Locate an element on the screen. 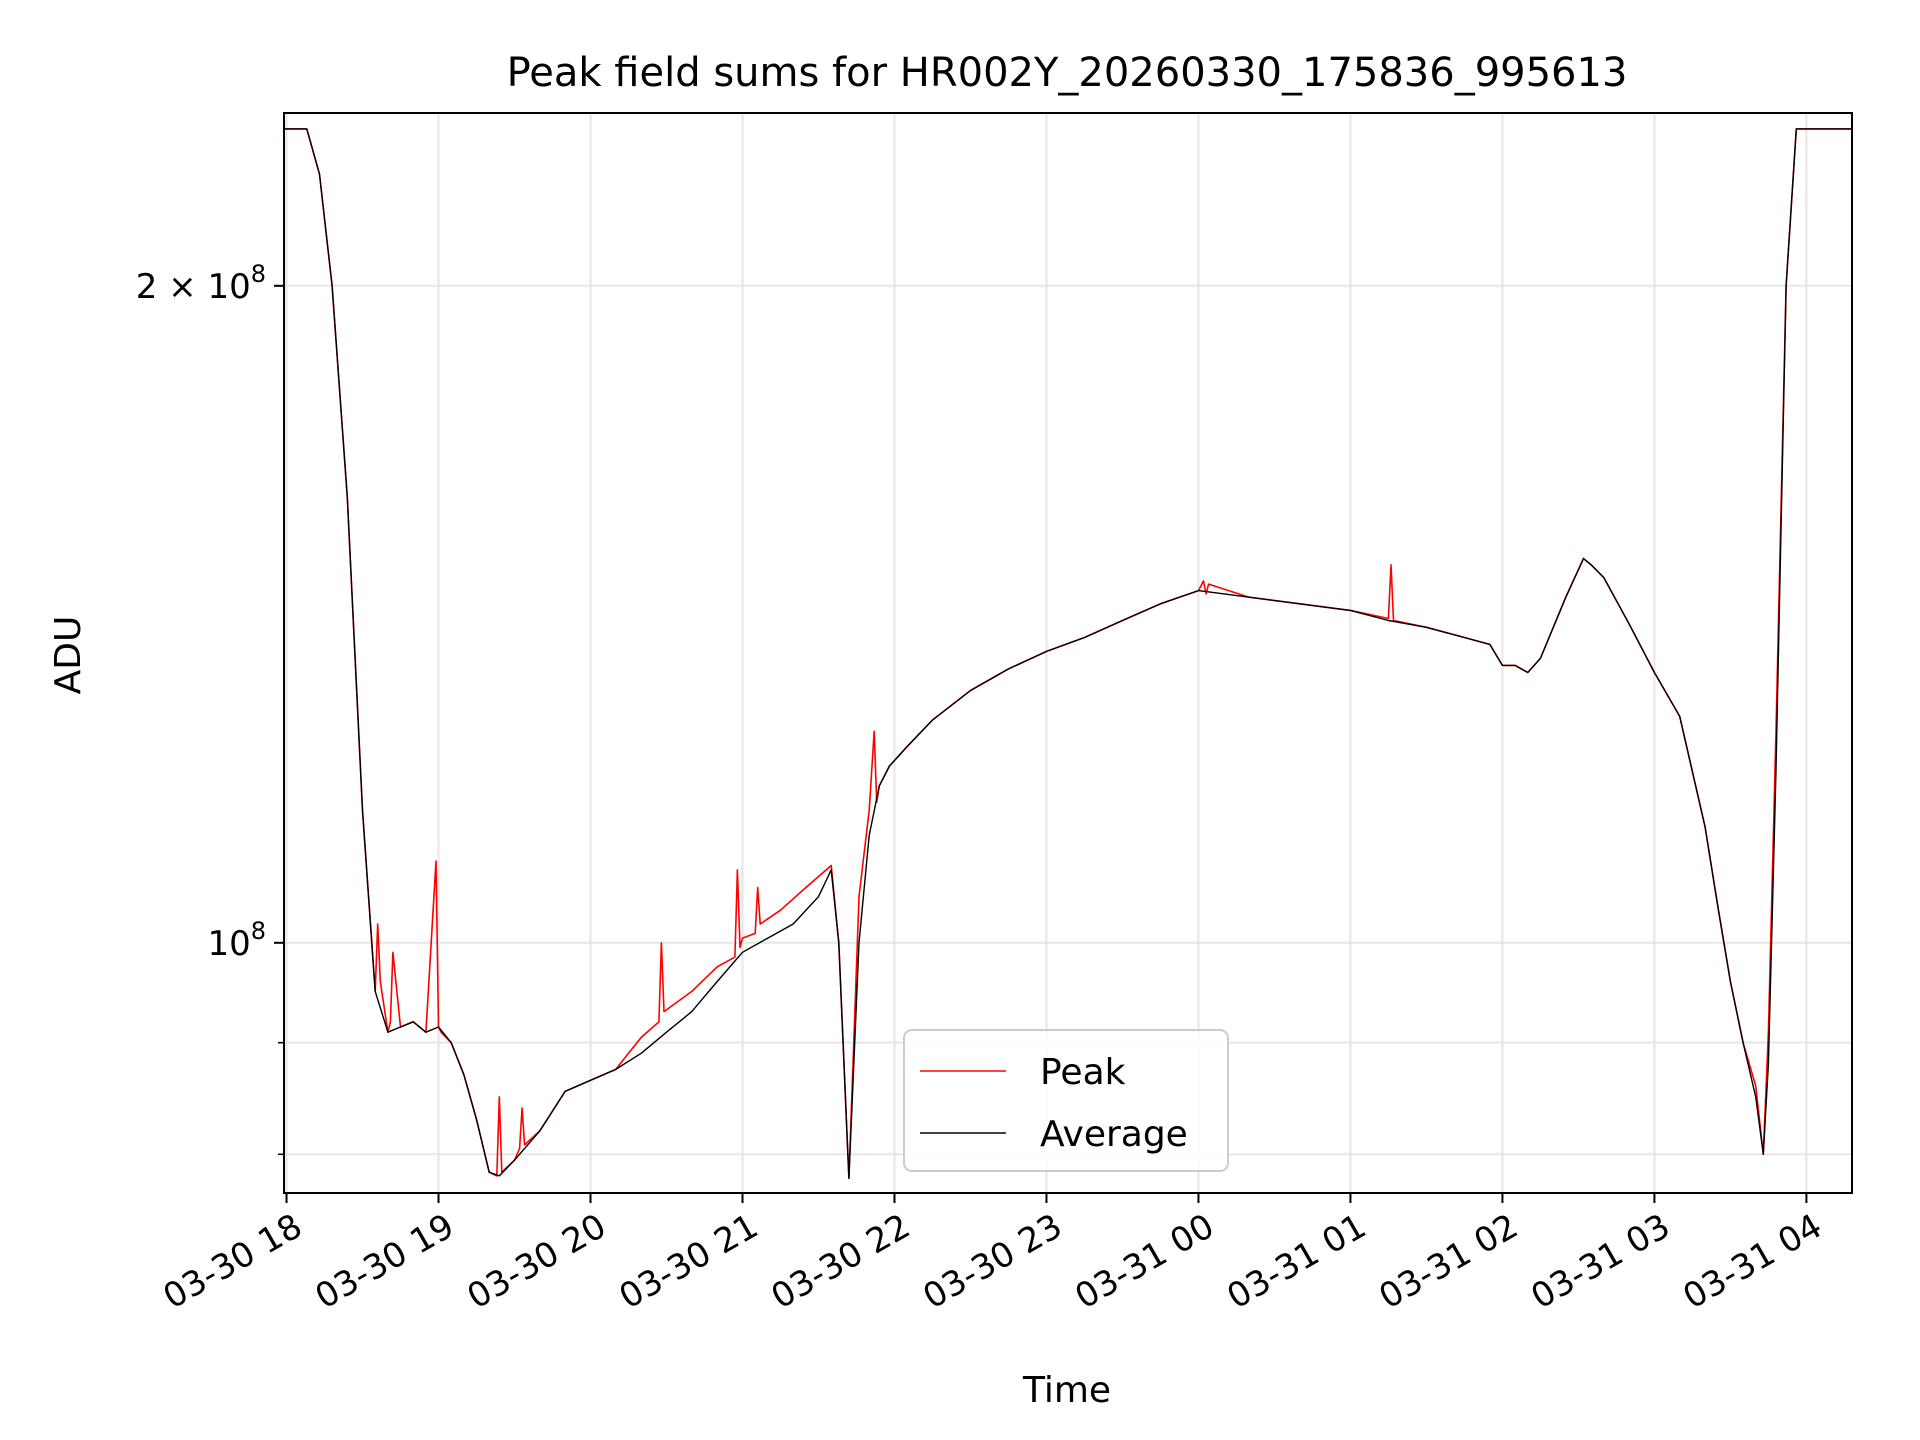 The image size is (1920, 1440). x-axis-label: Time is located at coordinates (1066, 1390).